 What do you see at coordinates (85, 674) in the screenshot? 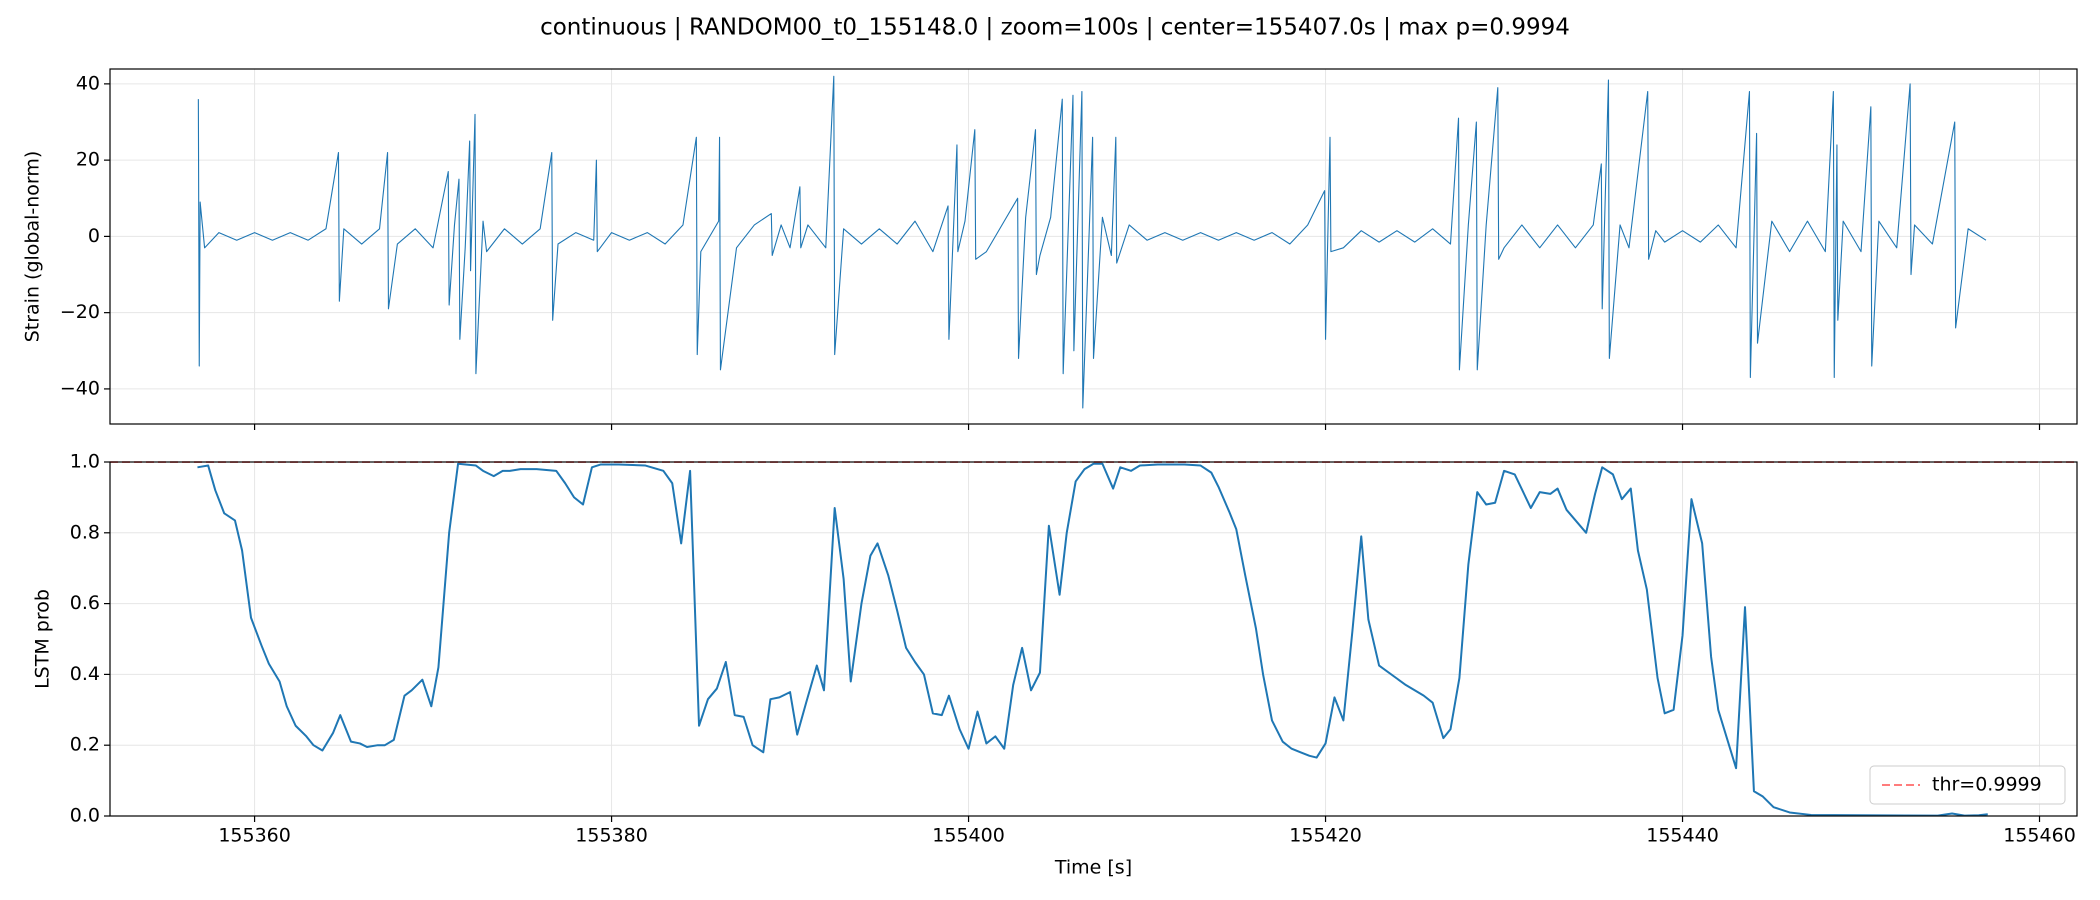
I see `y-tick-label: 0.4` at bounding box center [85, 674].